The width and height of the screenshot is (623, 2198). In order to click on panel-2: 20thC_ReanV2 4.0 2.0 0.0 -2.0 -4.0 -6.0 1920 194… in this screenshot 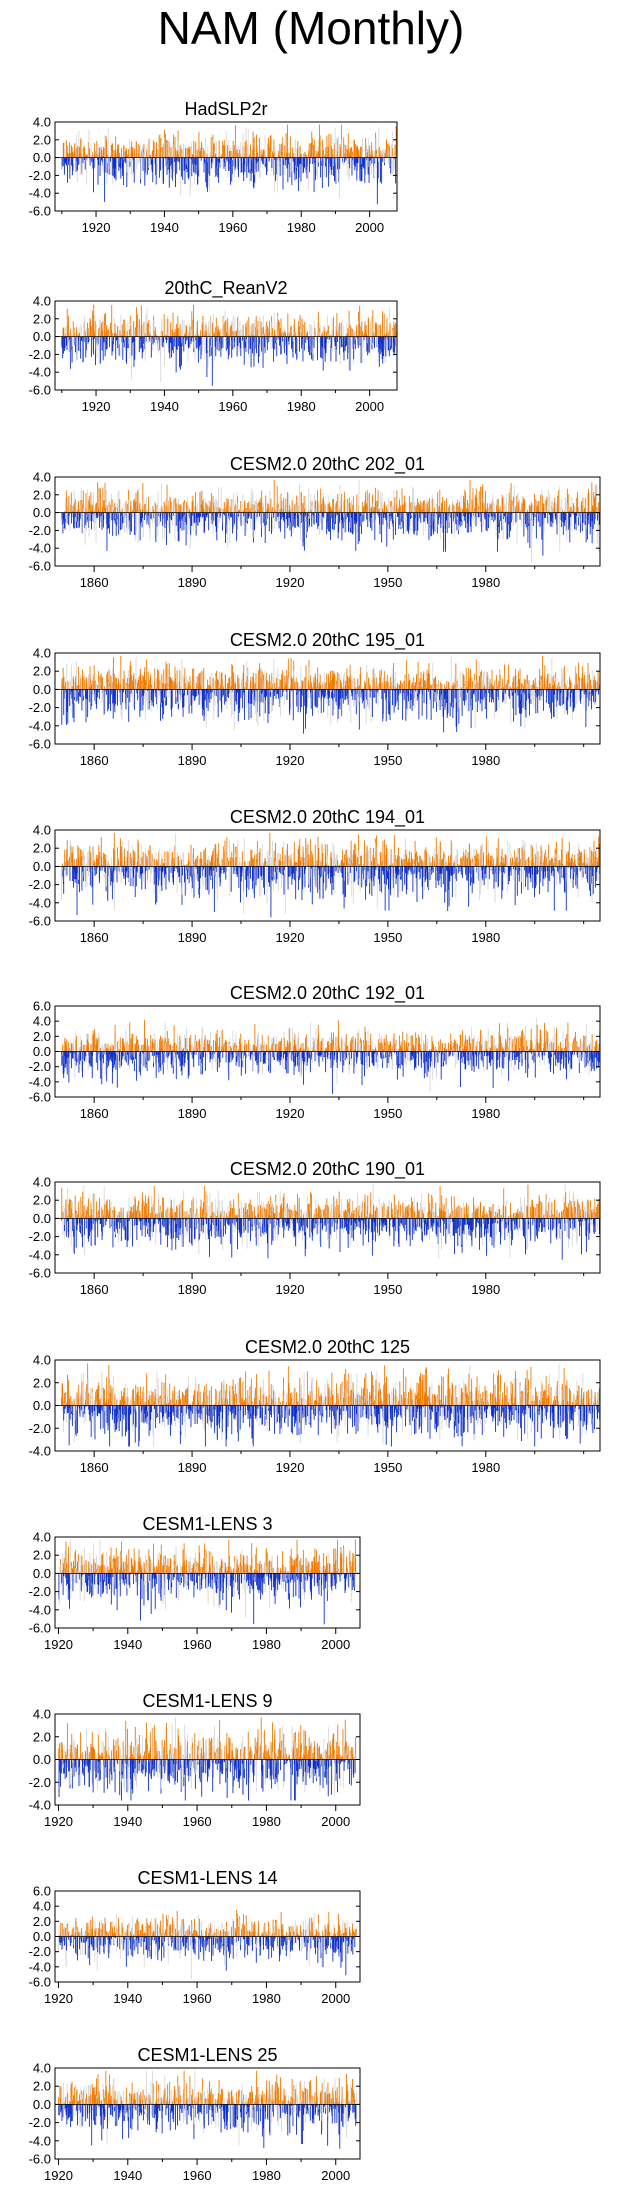, I will do `click(213, 346)`.